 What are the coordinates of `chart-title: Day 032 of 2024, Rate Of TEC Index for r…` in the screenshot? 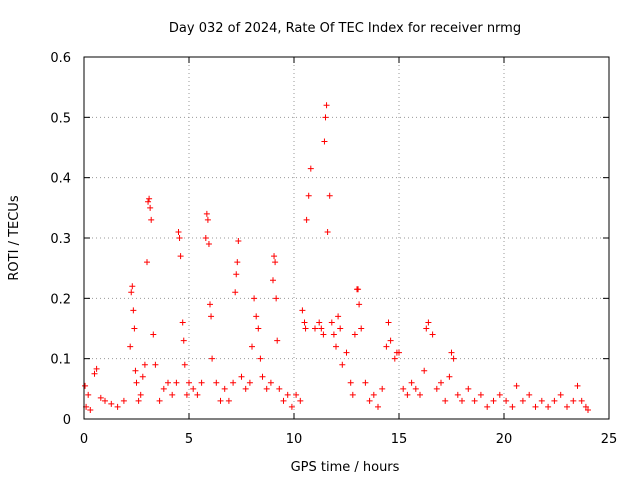 It's located at (345, 28).